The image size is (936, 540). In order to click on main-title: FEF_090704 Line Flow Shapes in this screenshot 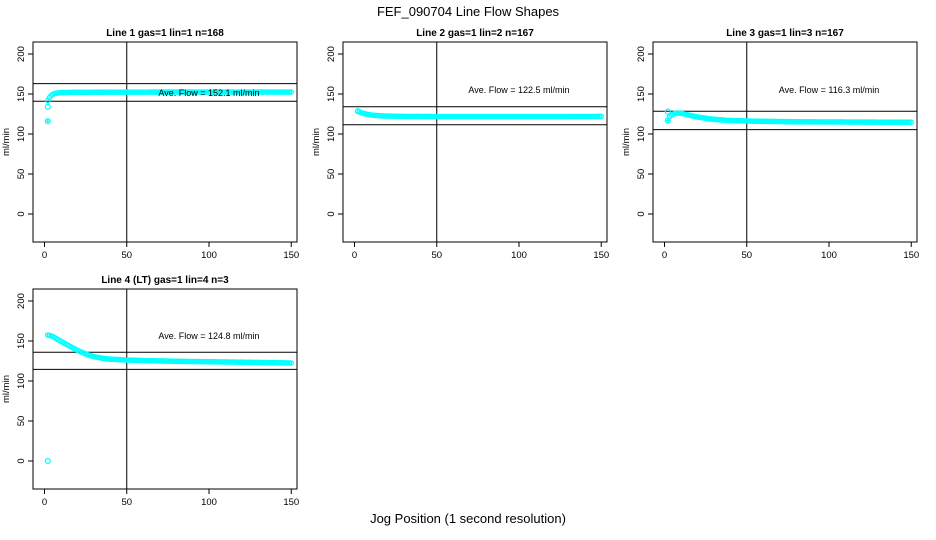, I will do `click(468, 11)`.